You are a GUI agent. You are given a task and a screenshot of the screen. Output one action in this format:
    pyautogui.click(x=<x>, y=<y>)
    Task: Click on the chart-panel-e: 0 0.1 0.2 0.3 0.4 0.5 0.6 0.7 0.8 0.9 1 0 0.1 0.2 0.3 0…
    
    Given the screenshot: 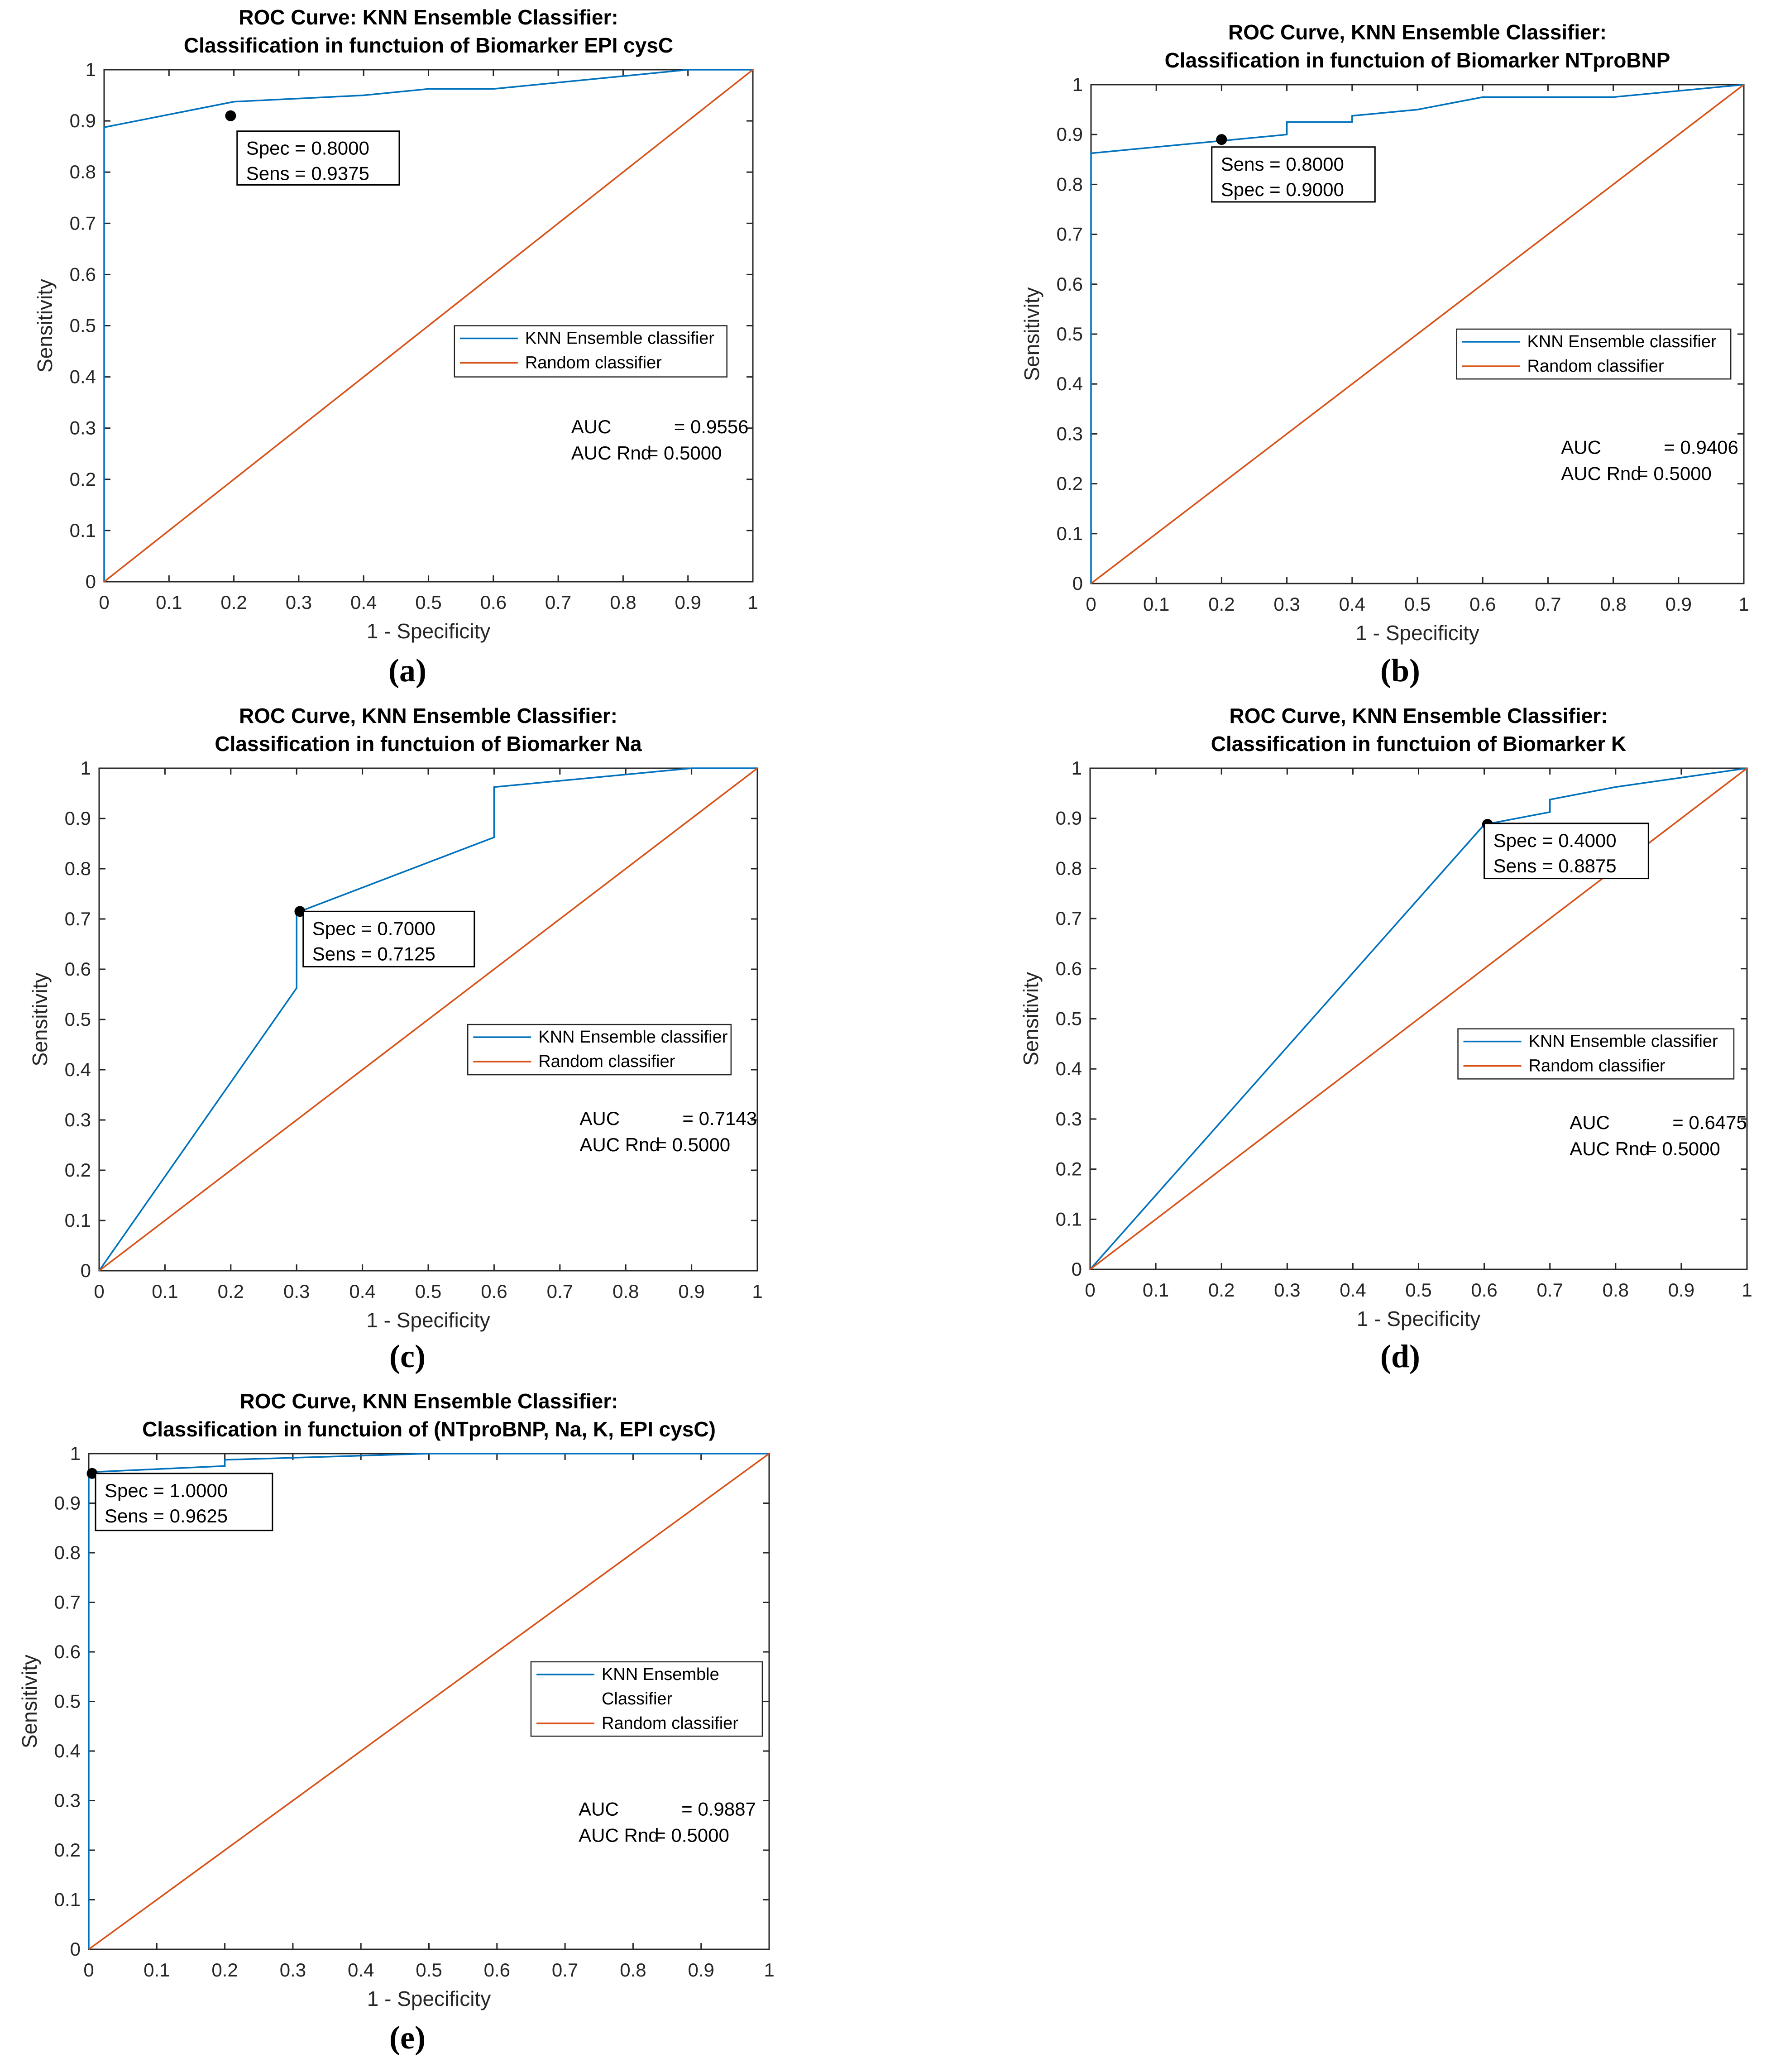 What is the action you would take?
    pyautogui.click(x=396, y=1722)
    